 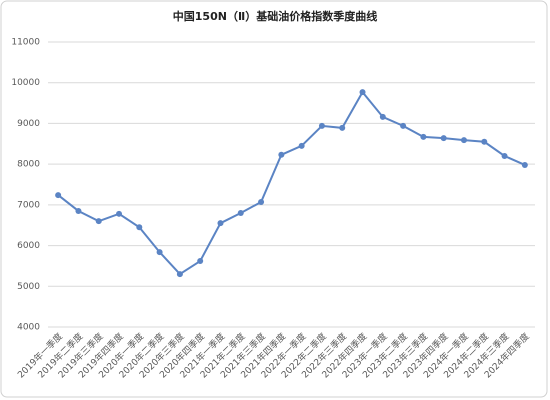 I want to click on y-tick-label: 4000, so click(x=28, y=328).